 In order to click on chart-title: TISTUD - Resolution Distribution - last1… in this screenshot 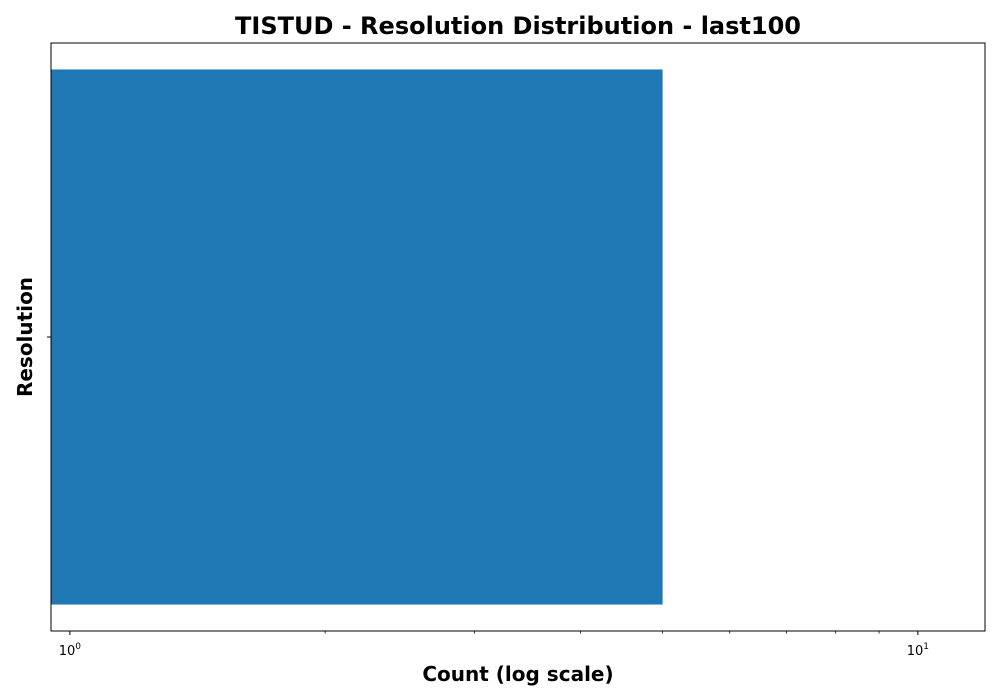, I will do `click(518, 26)`.